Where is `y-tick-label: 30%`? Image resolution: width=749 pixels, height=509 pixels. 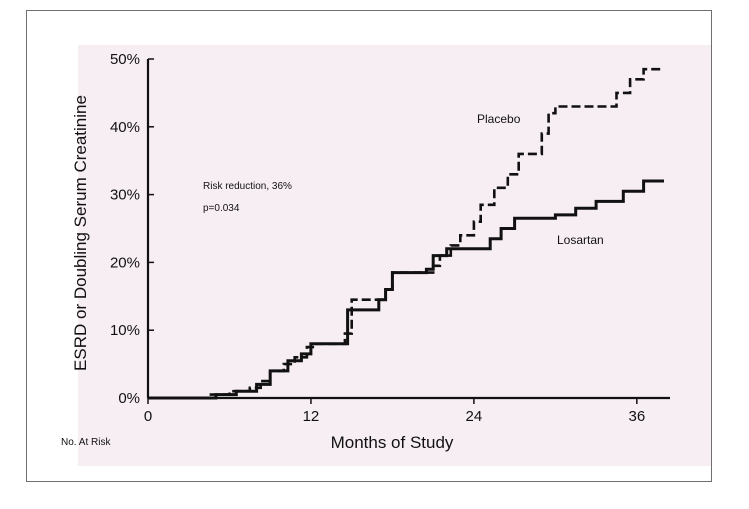 y-tick-label: 30% is located at coordinates (125, 195).